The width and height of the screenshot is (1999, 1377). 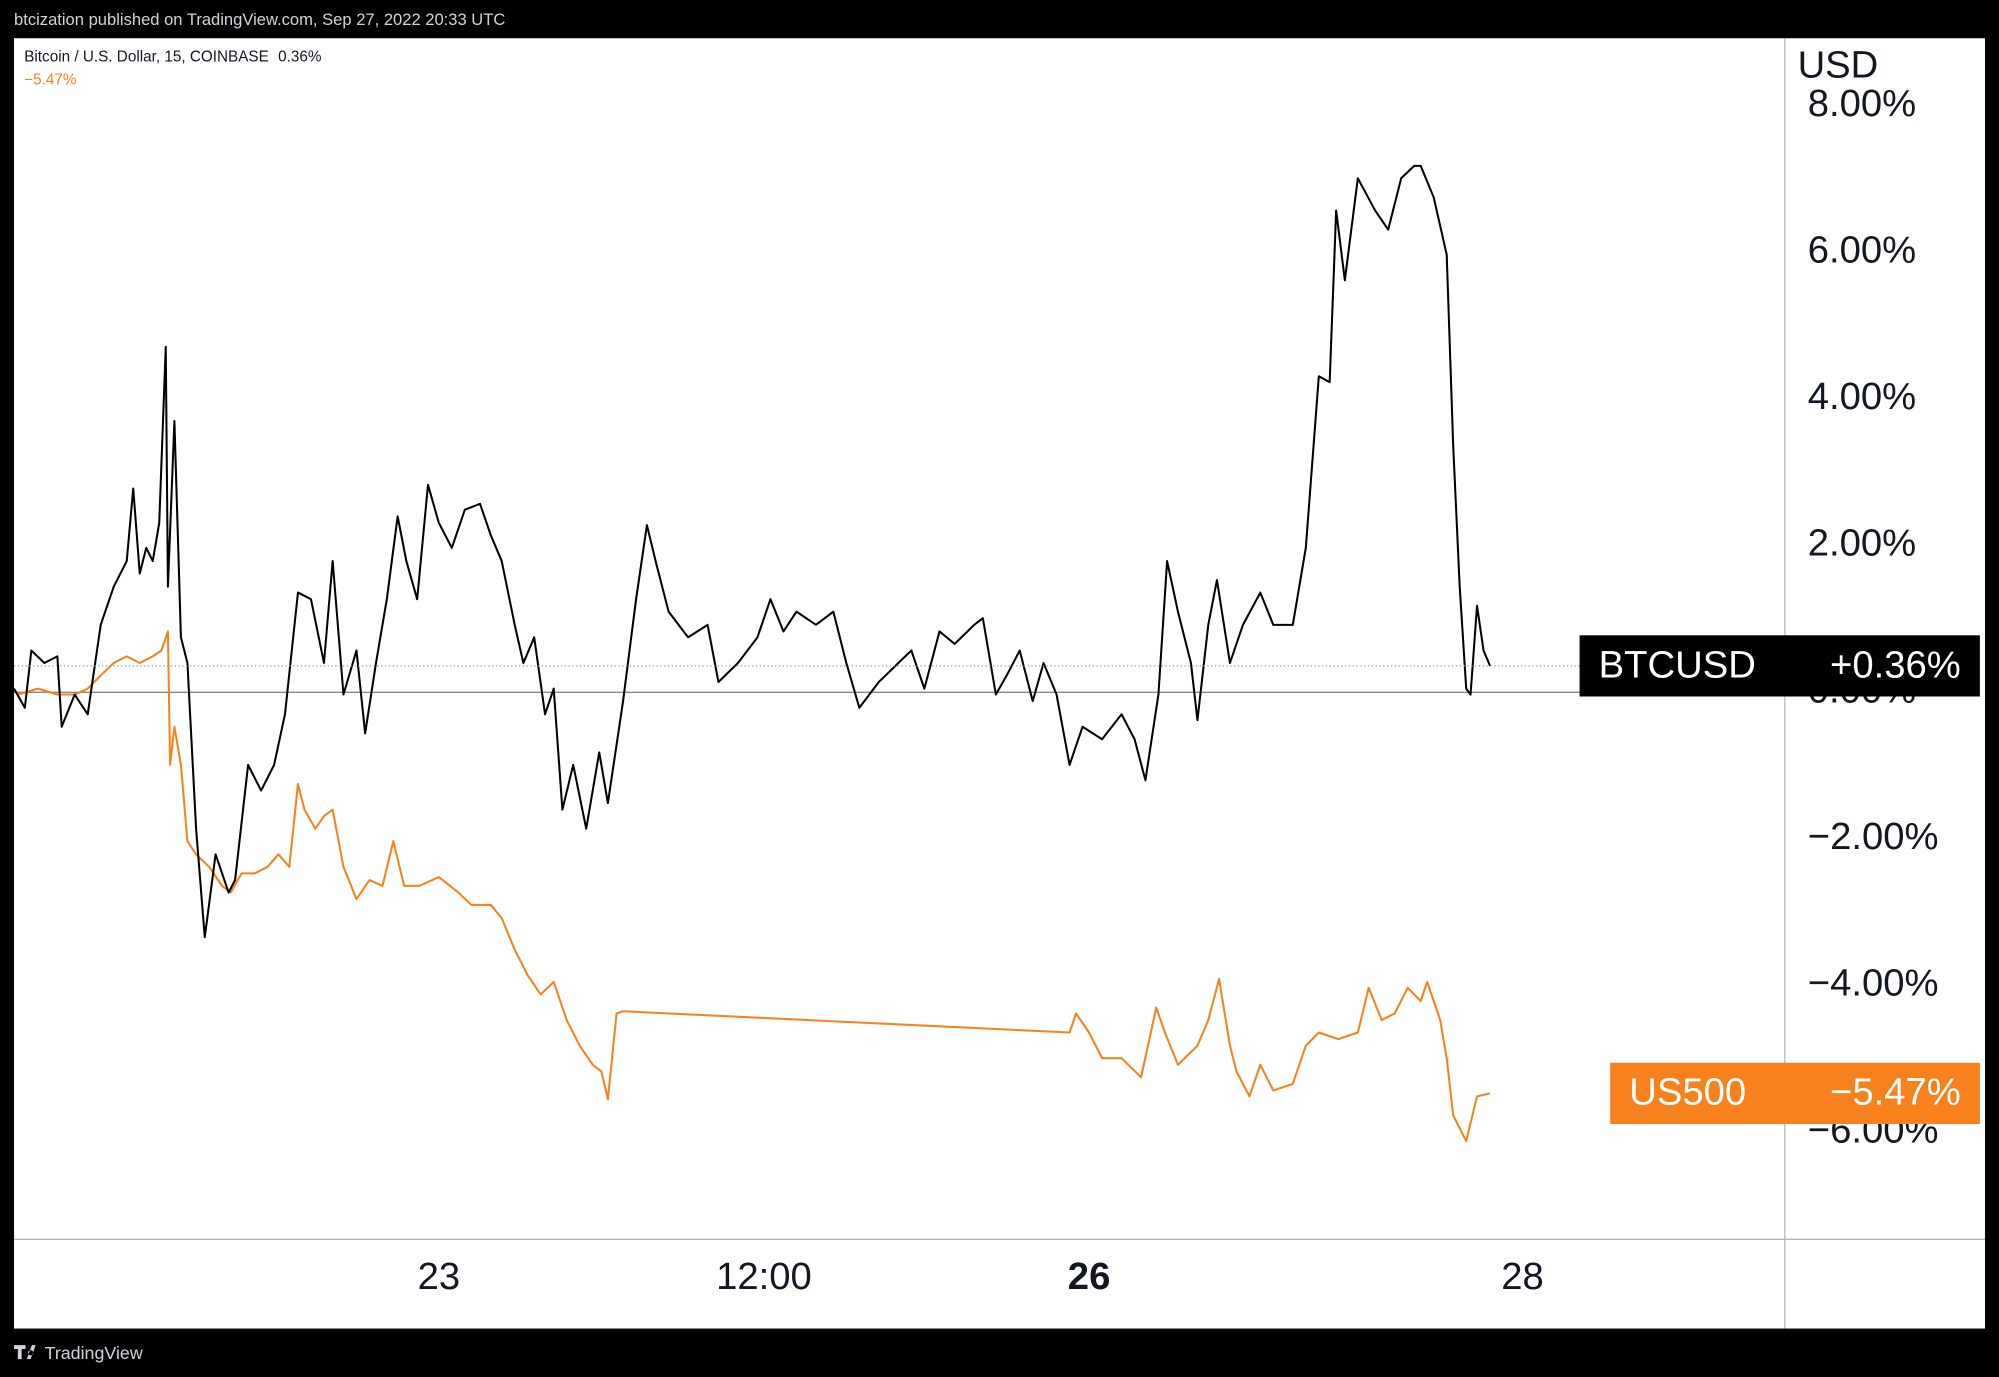 I want to click on legend-title: Bitcoin / U.S. Dollar, 15, COINBASE, so click(x=146, y=56).